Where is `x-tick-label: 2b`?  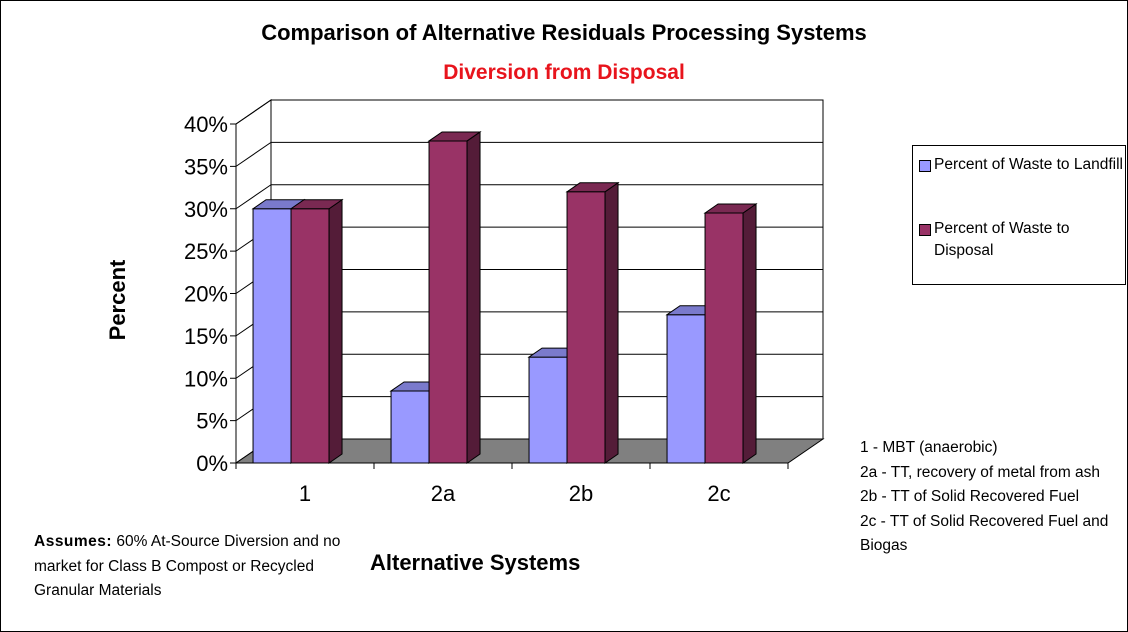 x-tick-label: 2b is located at coordinates (581, 493).